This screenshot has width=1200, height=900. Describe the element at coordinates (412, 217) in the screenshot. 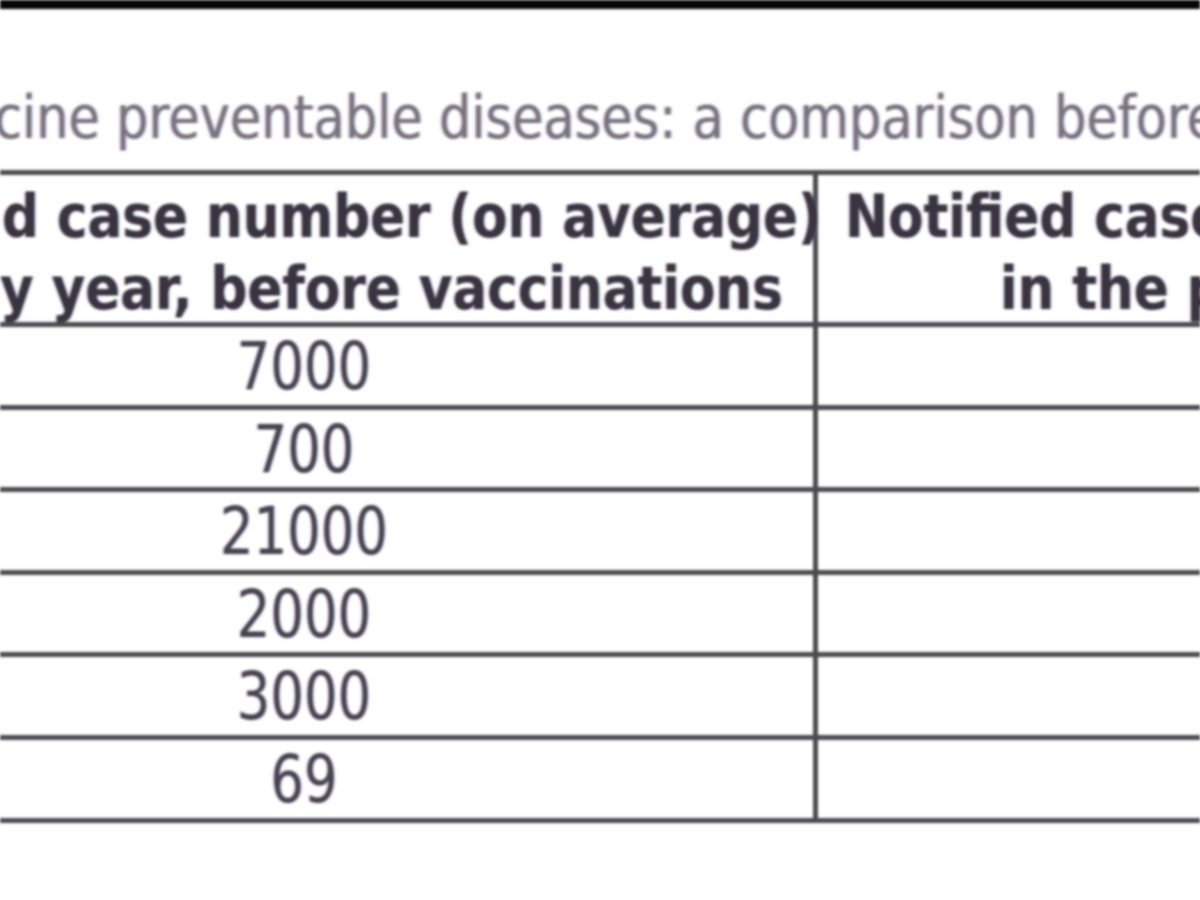

I see `col1-header-line1: d case number (on average)` at that location.